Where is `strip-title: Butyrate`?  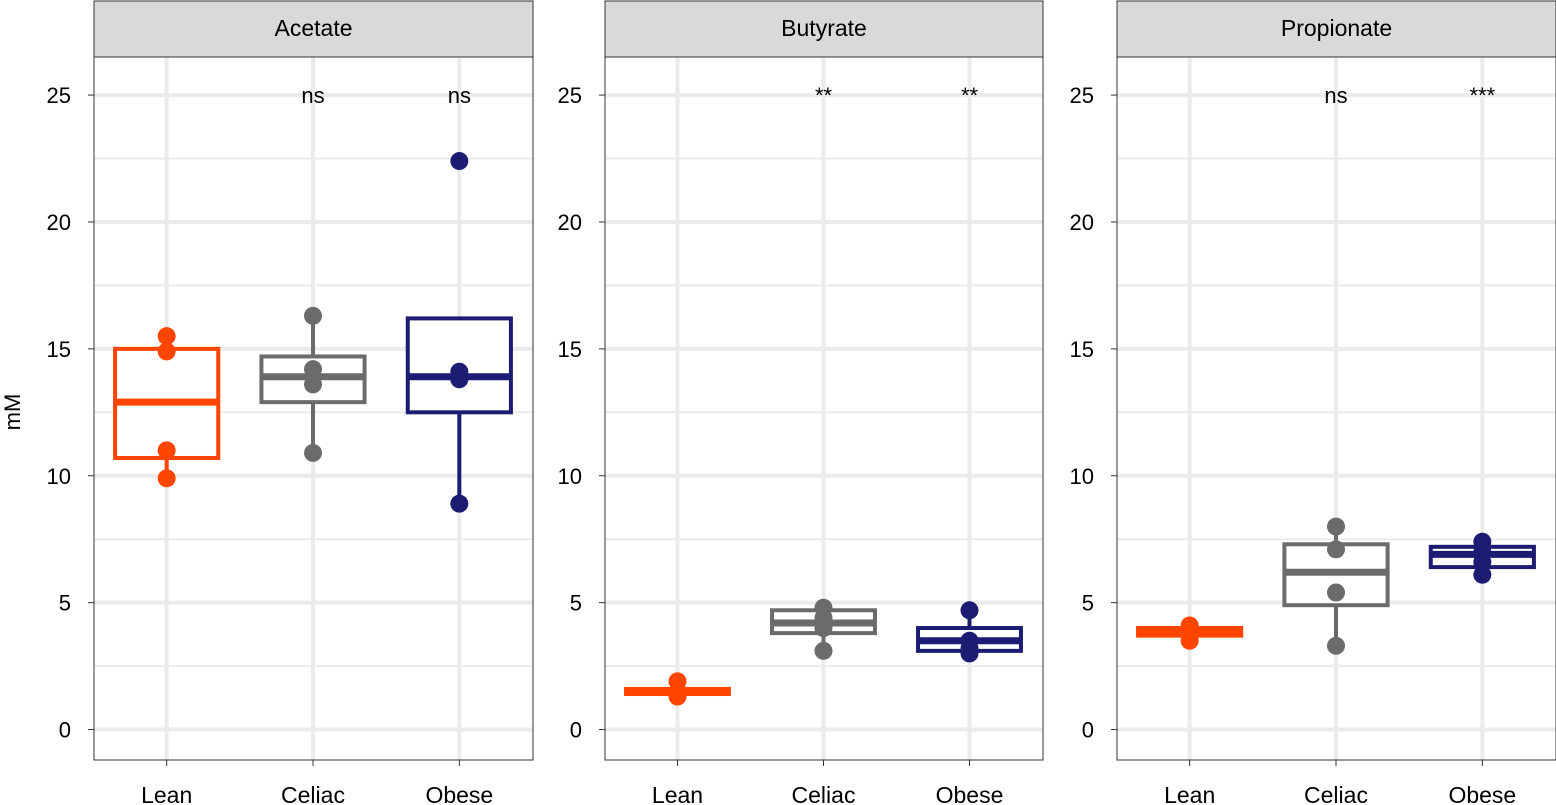
strip-title: Butyrate is located at coordinates (824, 28).